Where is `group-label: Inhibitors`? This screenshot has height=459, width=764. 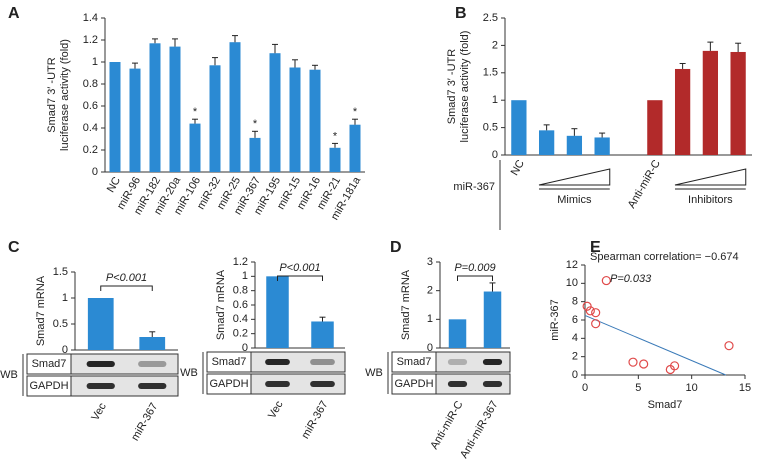 group-label: Inhibitors is located at coordinates (710, 200).